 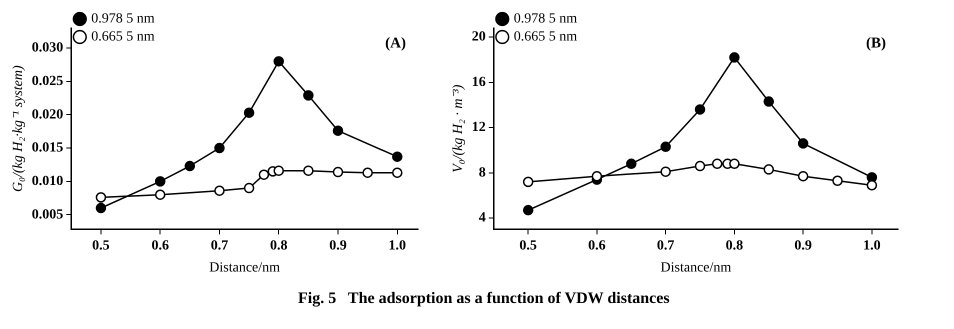 I want to click on y-tick-label: 0.030, so click(x=48, y=48).